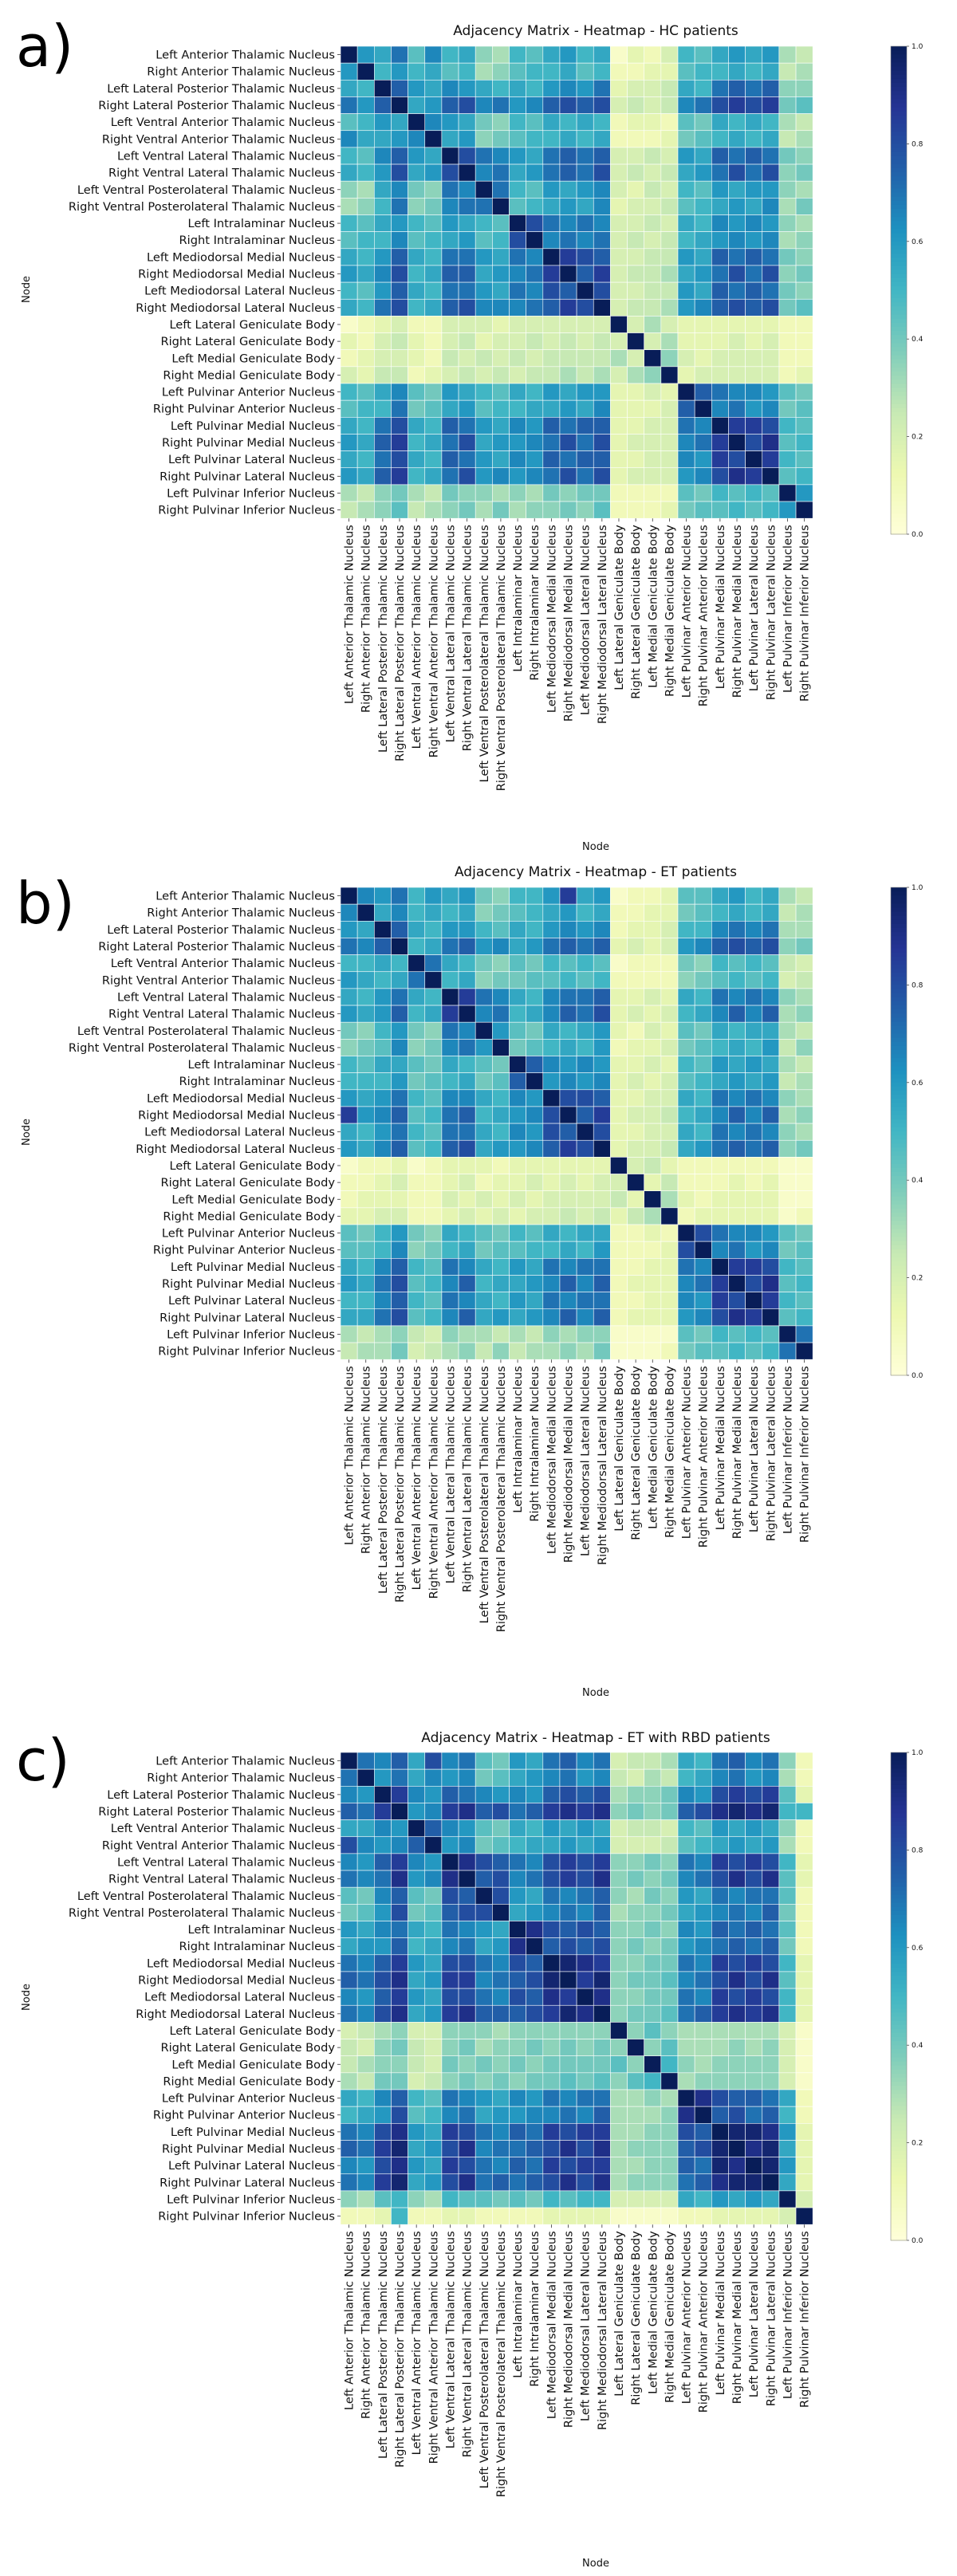  Describe the element at coordinates (737, 1250) in the screenshot. I see `heatmap-cell-b-r21-c23` at that location.